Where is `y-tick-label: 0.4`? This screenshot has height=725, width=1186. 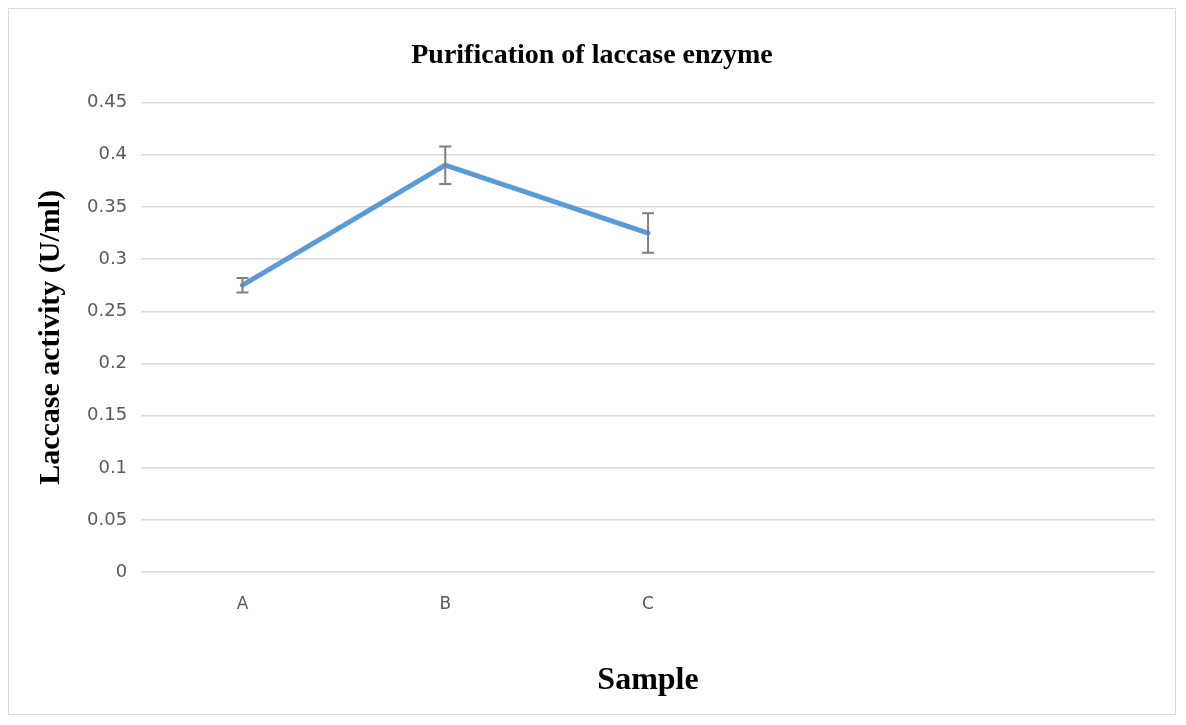
y-tick-label: 0.4 is located at coordinates (113, 153).